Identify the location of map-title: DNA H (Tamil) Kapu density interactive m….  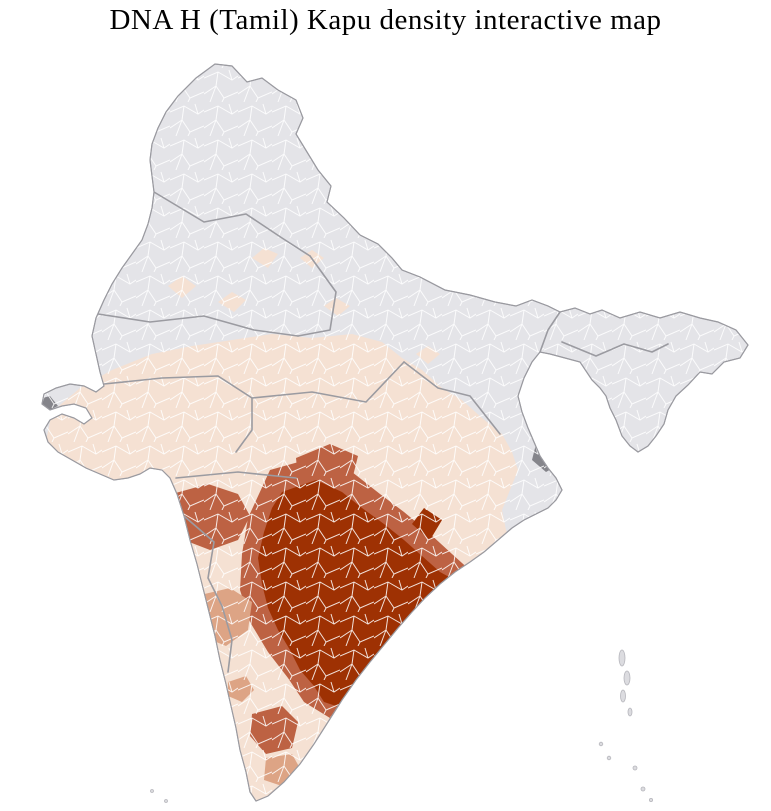
(385, 20).